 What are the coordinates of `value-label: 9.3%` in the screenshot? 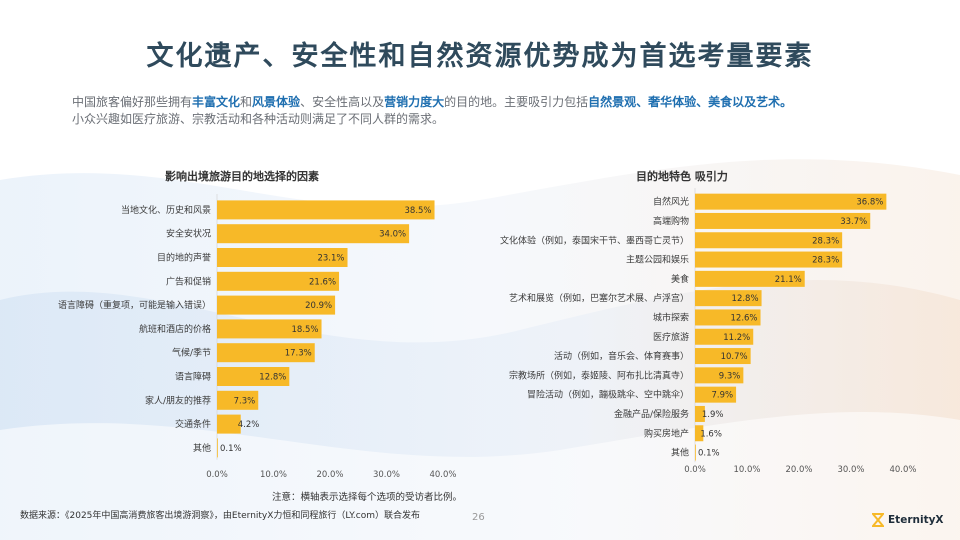 It's located at (730, 376).